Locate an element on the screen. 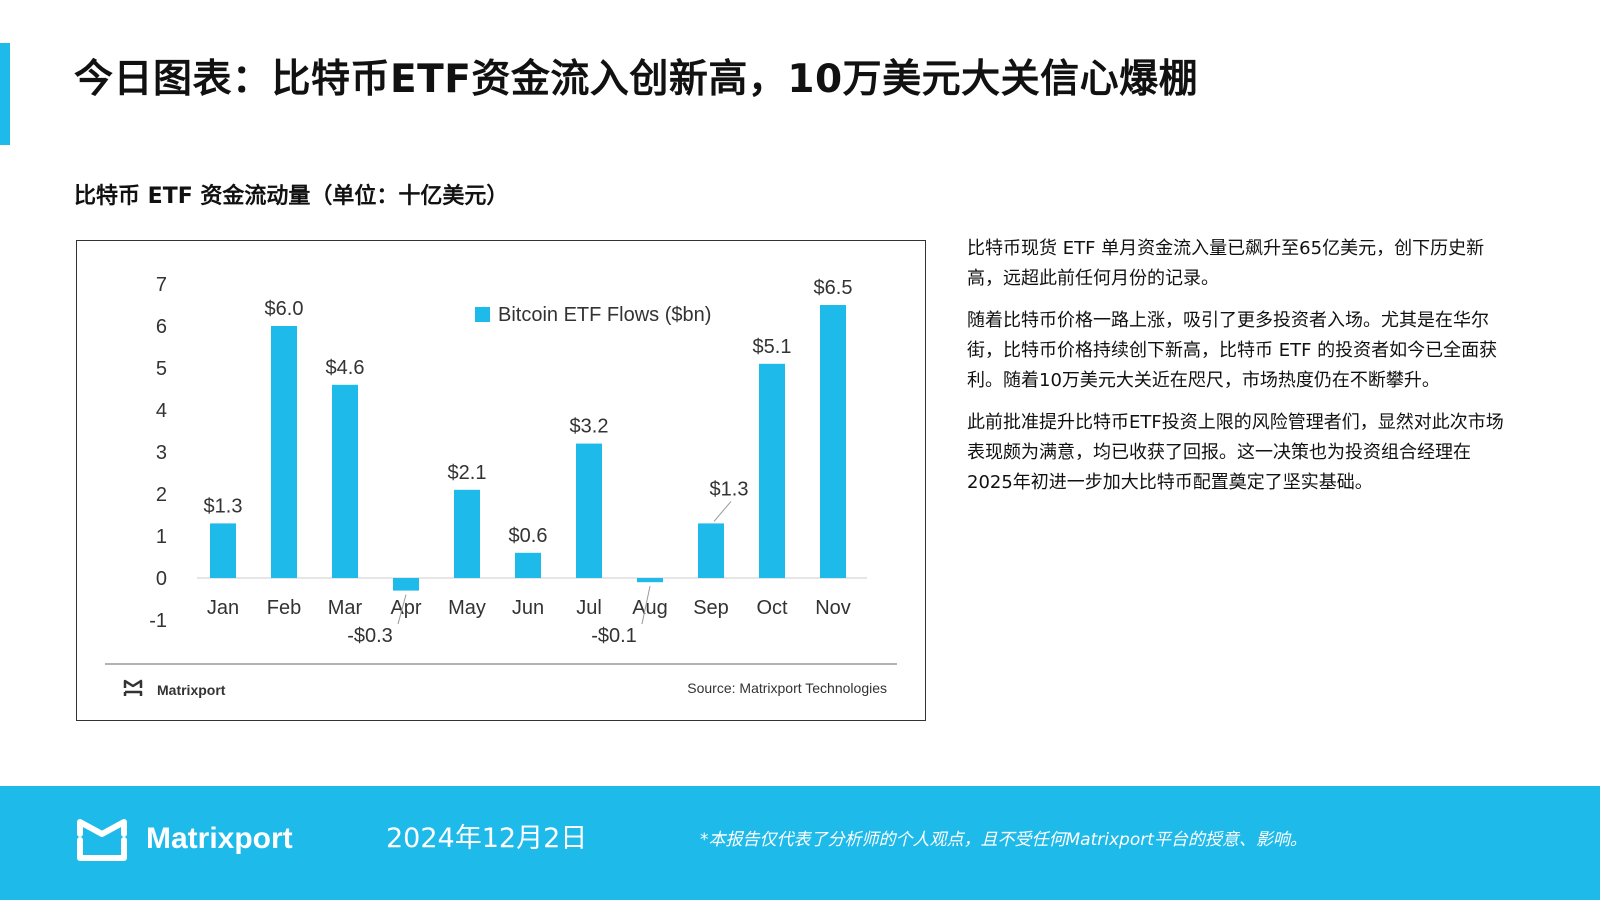 This screenshot has height=900, width=1600. y-tick-label: 3 is located at coordinates (161, 453).